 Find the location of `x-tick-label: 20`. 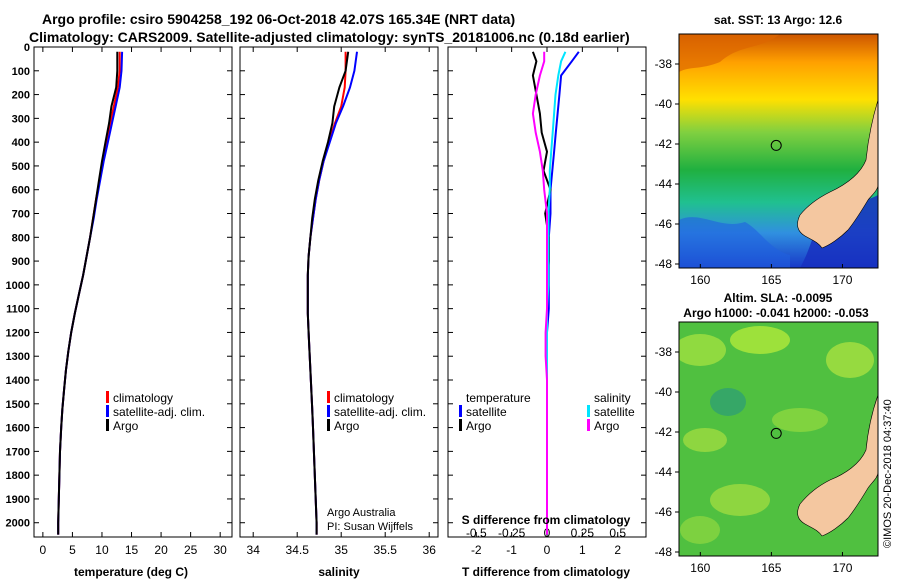

x-tick-label: 20 is located at coordinates (161, 550).